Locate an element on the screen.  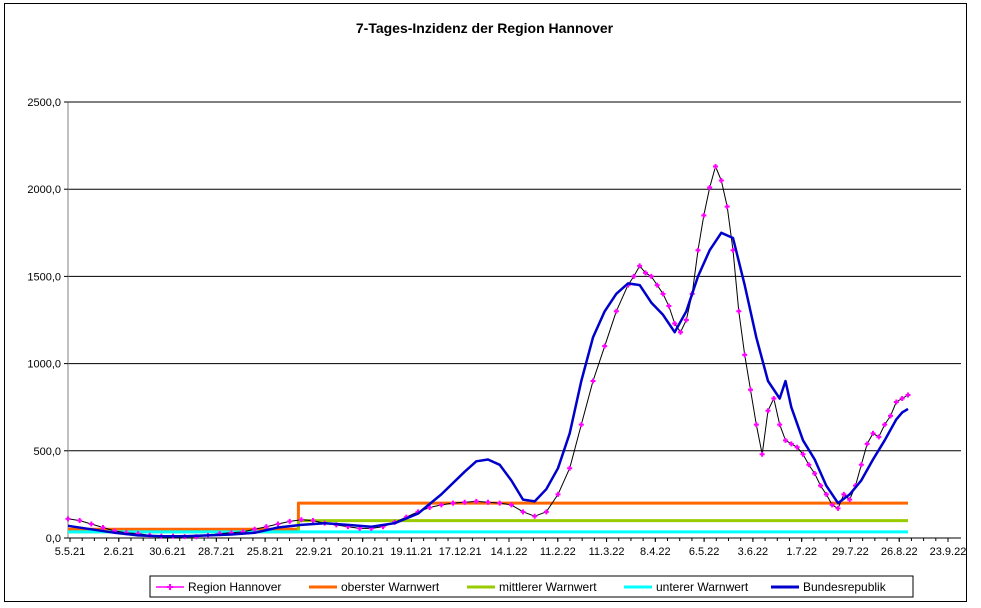
legend-label: unterer Warnwert is located at coordinates (702, 587).